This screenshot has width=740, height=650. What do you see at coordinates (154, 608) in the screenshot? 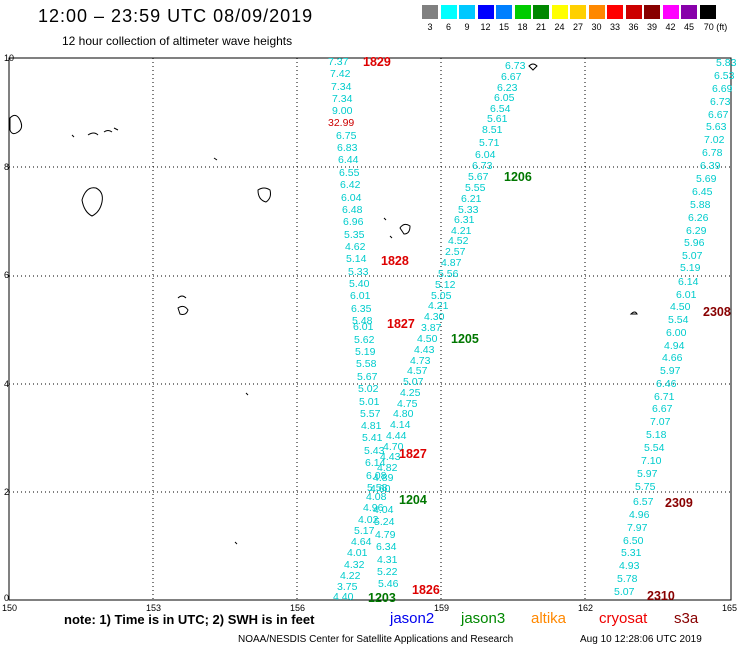
I see `x-tick-label: 153` at bounding box center [154, 608].